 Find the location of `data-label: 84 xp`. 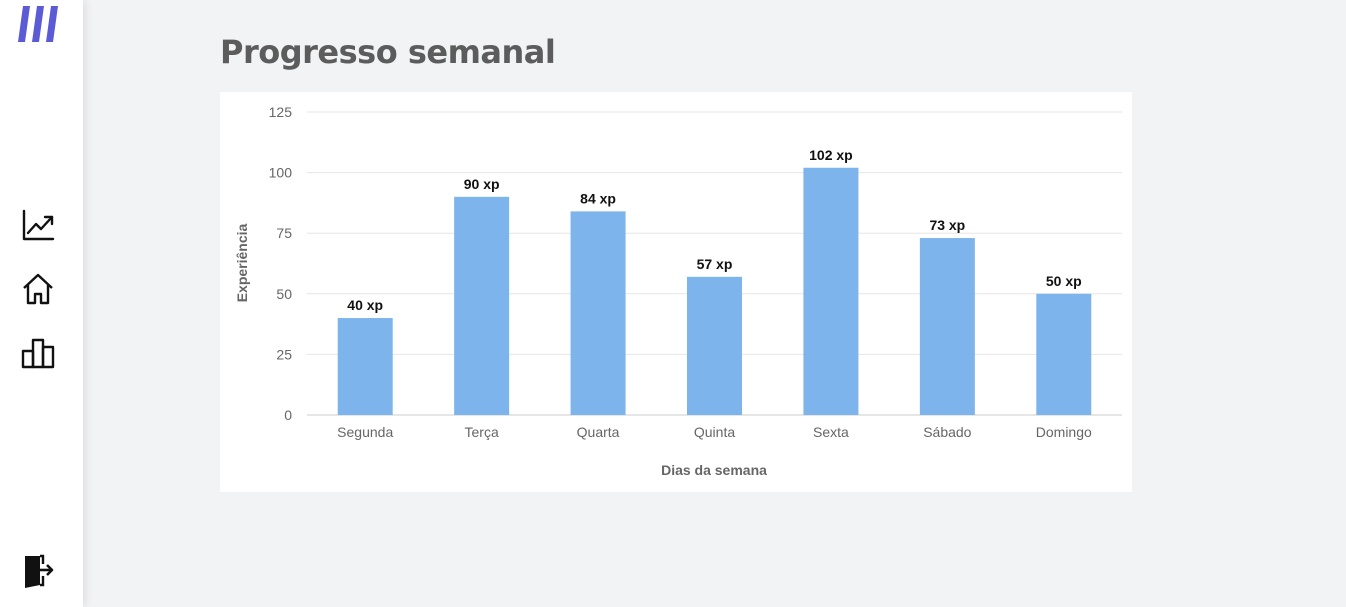

data-label: 84 xp is located at coordinates (598, 198).